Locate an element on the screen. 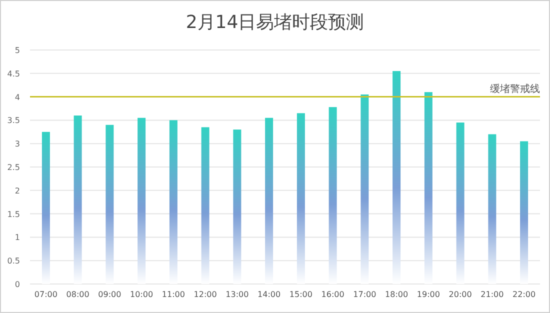 The image size is (550, 313). y-tick-label: 1 is located at coordinates (17, 237).